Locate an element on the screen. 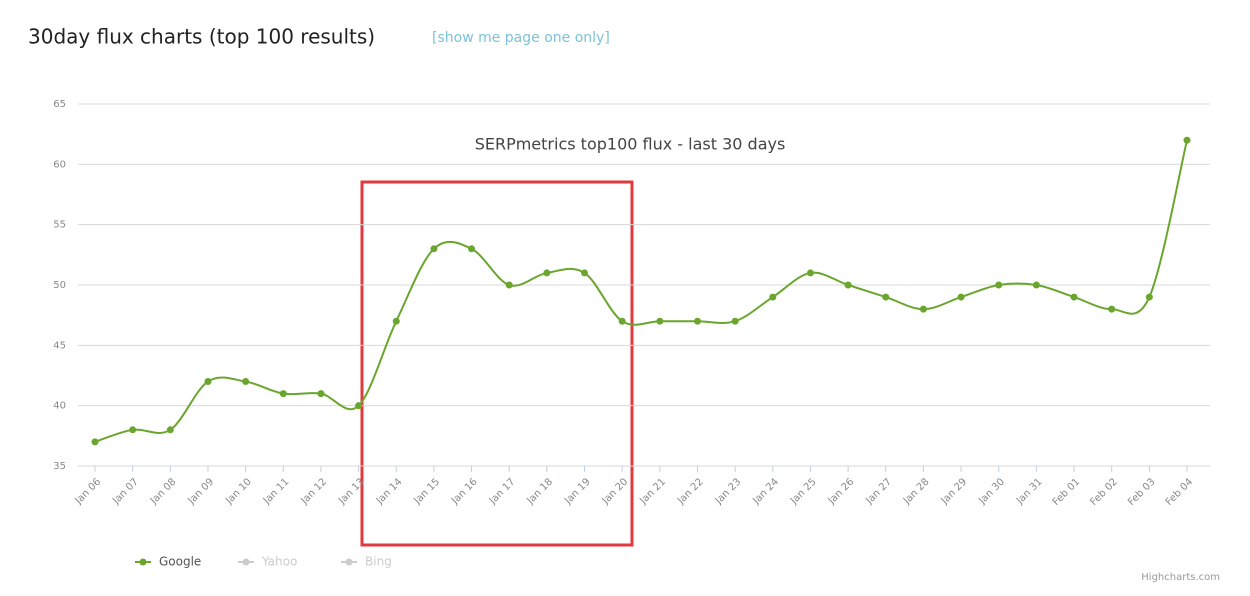 Image resolution: width=1250 pixels, height=596 pixels. x-tick-label: Jan 10 is located at coordinates (238, 491).